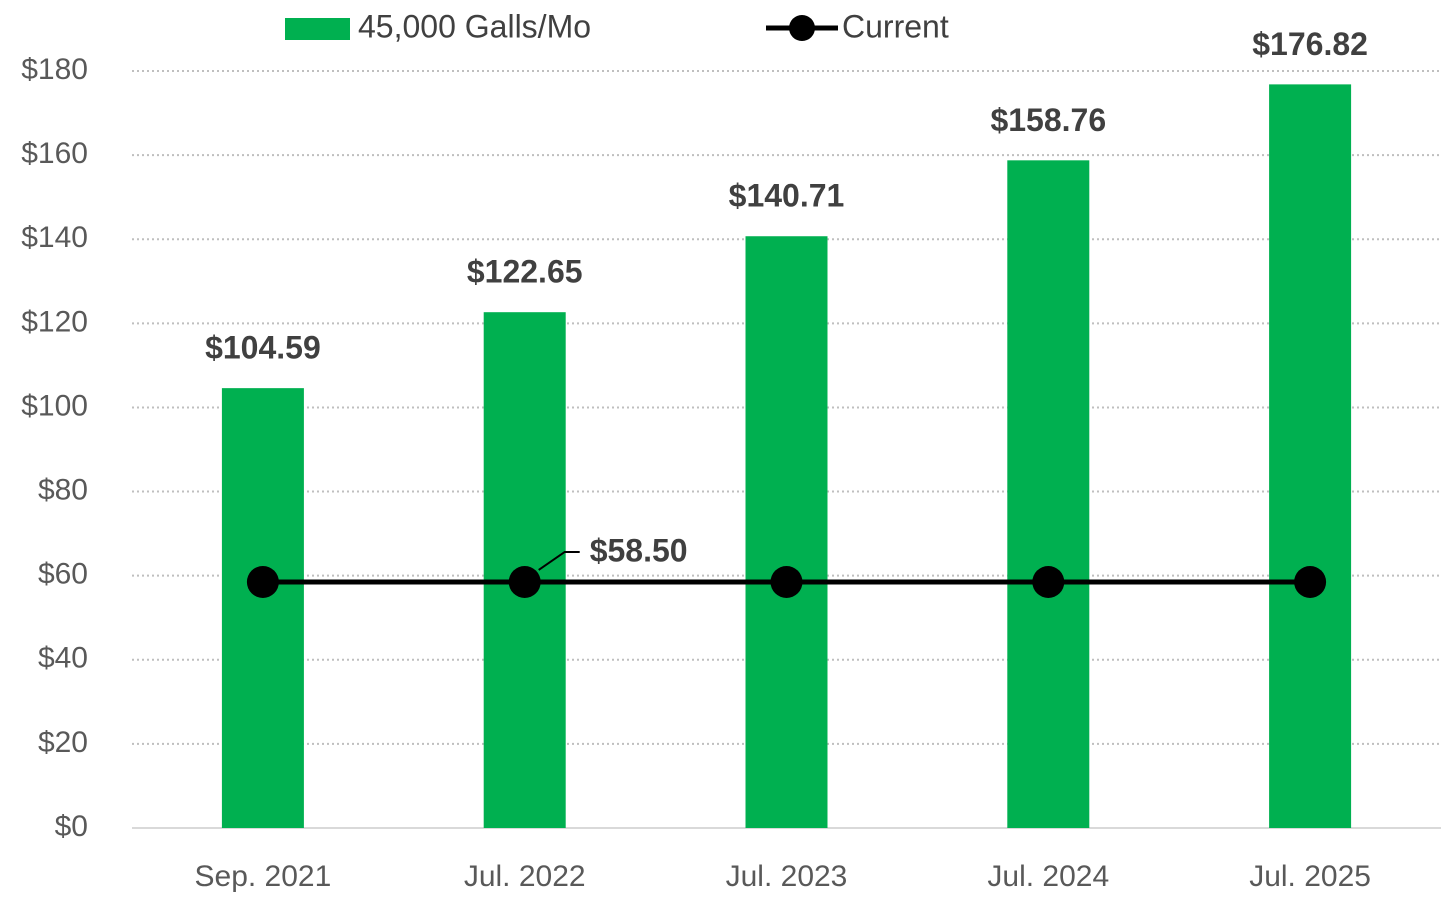 The image size is (1441, 901). Describe the element at coordinates (63, 489) in the screenshot. I see `y-tick-label: $80` at that location.